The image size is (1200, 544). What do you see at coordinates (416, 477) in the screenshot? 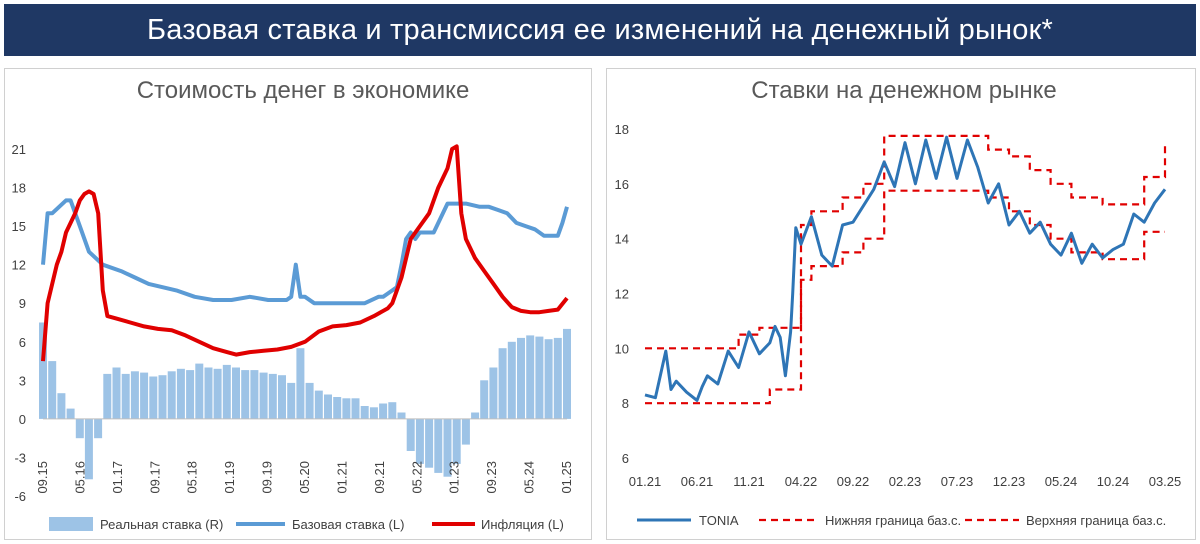
I see `x-tick-label: 05.22` at bounding box center [416, 477].